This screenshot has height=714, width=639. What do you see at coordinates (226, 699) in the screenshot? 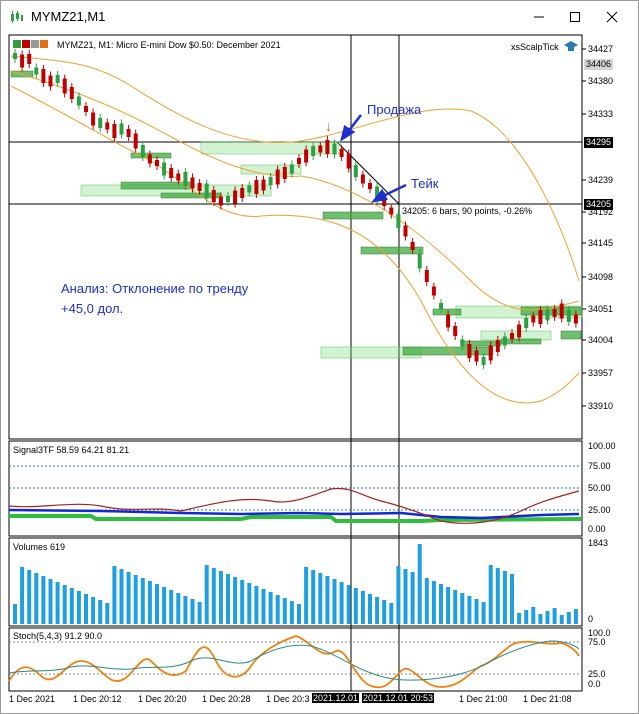
I see `time-label-3: 1 Dec 20:28` at bounding box center [226, 699].